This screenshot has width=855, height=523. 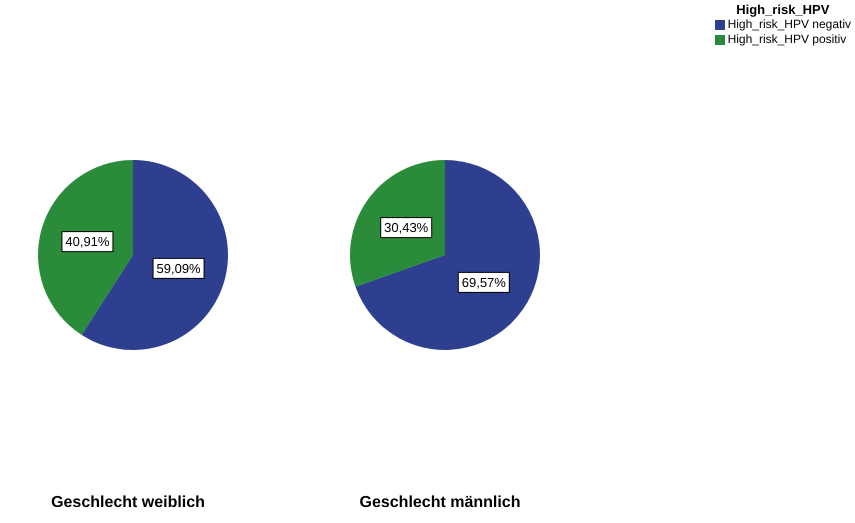 What do you see at coordinates (787, 39) in the screenshot?
I see `legend-label: High_risk_HPV positiv` at bounding box center [787, 39].